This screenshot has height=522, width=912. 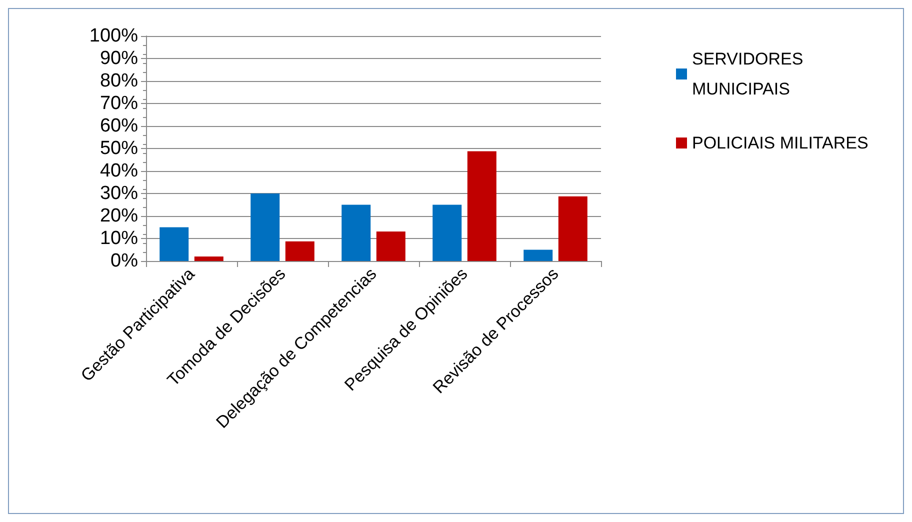 I want to click on y-tick-label: 70%, so click(x=119, y=103).